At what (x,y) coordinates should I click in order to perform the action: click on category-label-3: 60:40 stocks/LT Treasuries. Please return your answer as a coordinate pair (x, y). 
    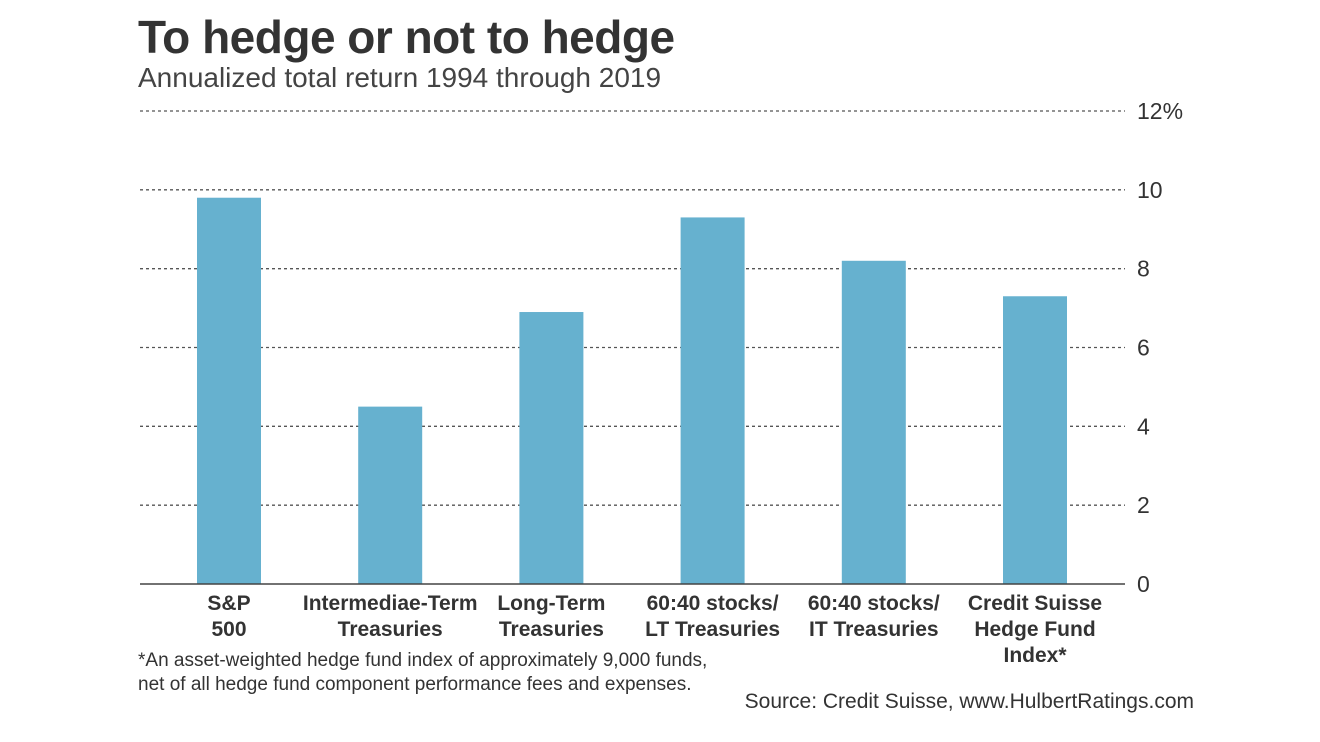
    Looking at the image, I should click on (712, 616).